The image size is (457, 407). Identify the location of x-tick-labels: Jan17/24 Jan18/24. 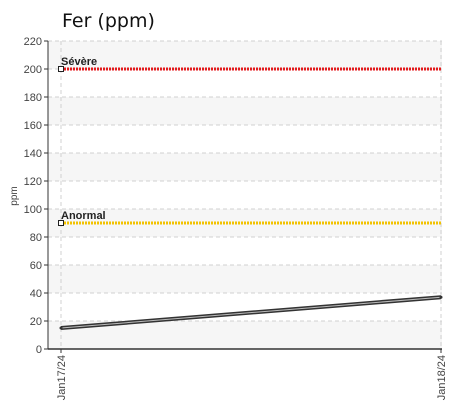
(252, 377).